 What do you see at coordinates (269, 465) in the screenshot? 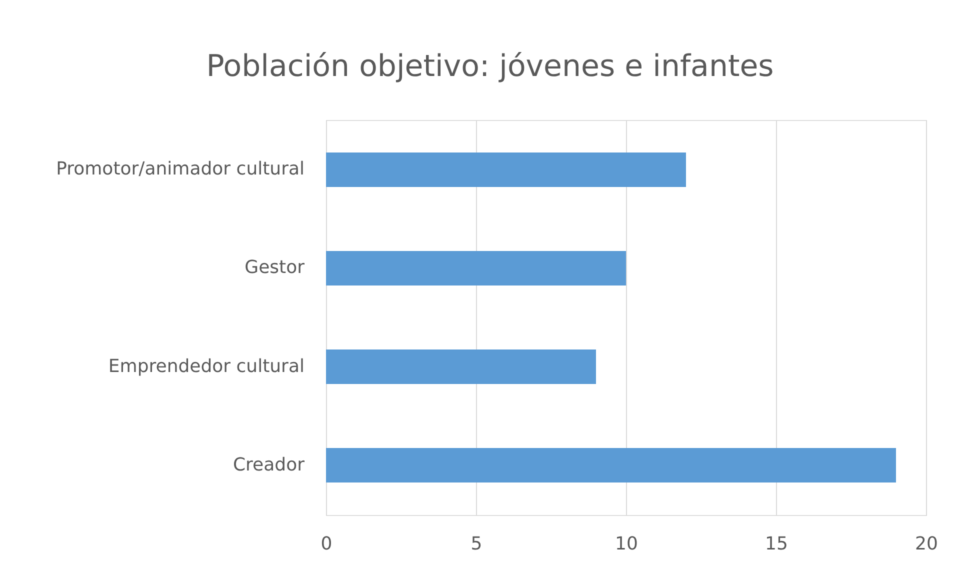
I see `y-tick-label: Creador` at bounding box center [269, 465].